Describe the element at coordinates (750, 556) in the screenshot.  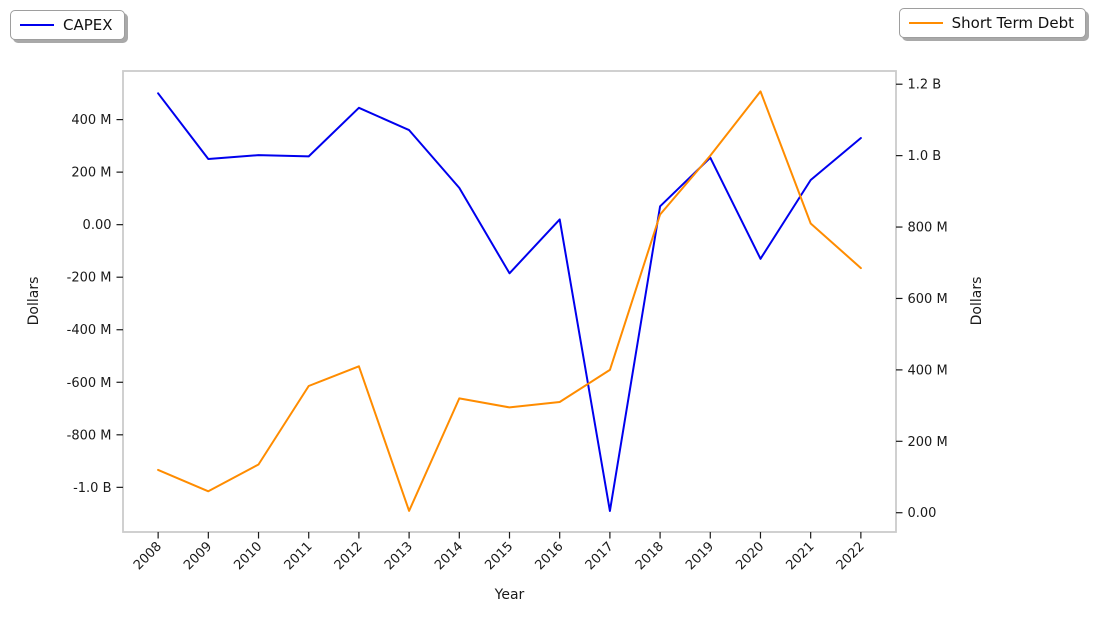
I see `xtick-label: 2020` at that location.